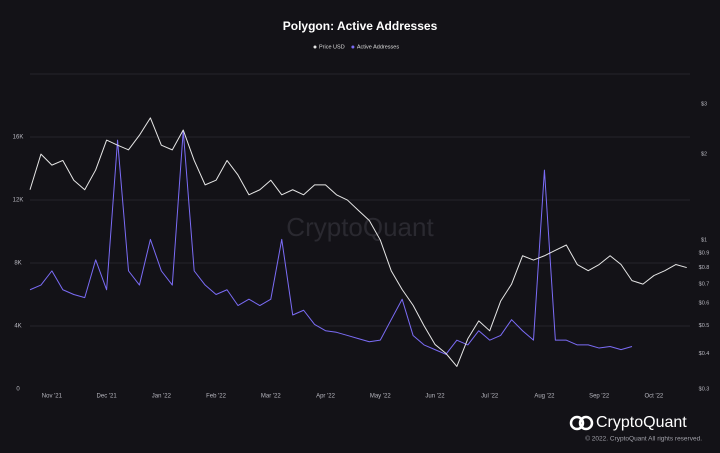 This screenshot has height=453, width=720. I want to click on y-tick-label: 16K, so click(18, 138).